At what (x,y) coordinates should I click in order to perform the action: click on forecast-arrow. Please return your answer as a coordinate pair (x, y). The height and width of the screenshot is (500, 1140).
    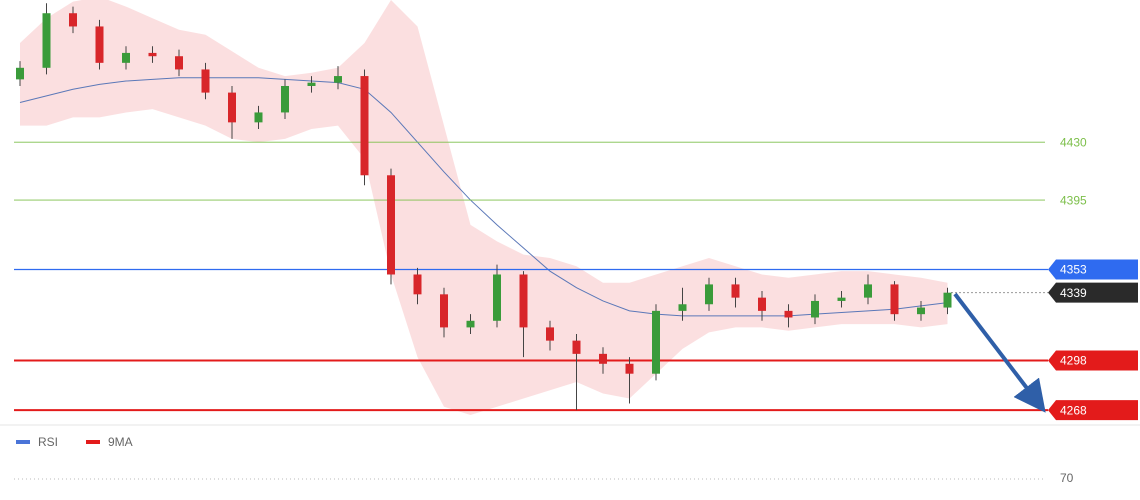
    Looking at the image, I should click on (999, 352).